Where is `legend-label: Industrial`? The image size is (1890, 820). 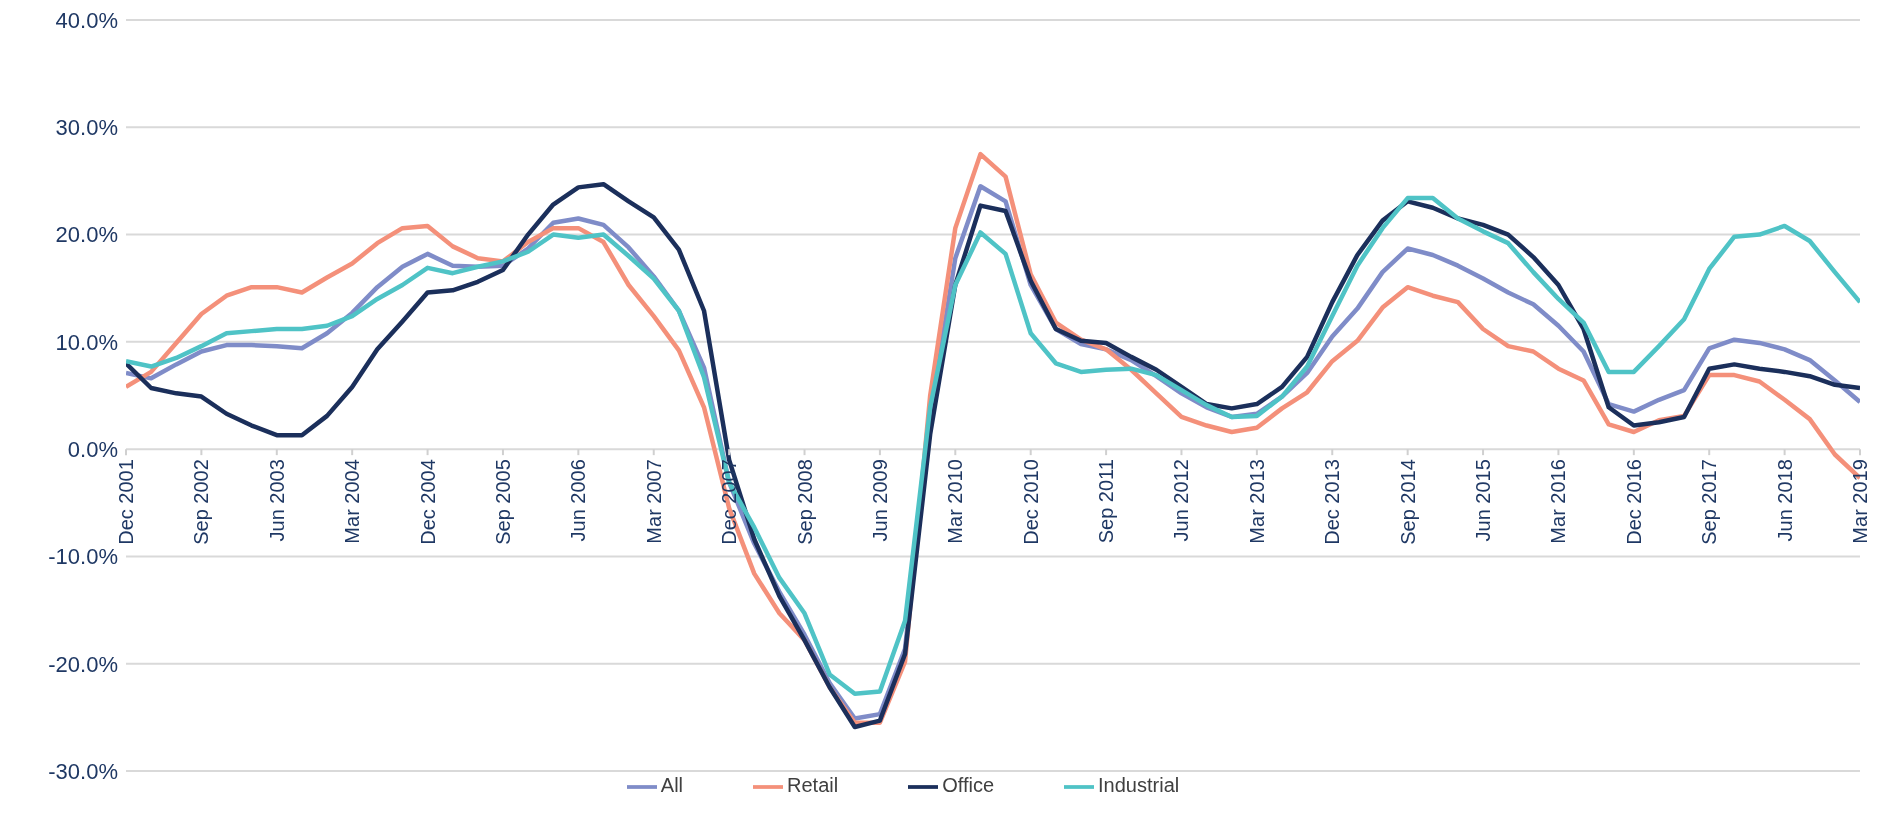 legend-label: Industrial is located at coordinates (1139, 785).